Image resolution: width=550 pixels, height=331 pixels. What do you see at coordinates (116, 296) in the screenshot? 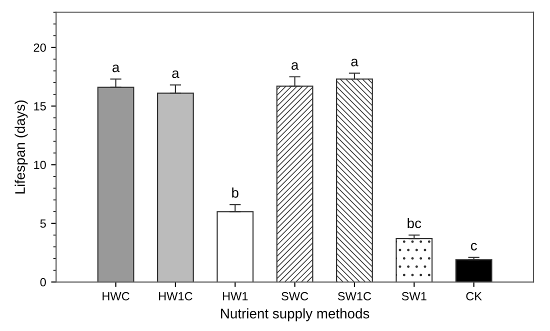
I see `x-tick-label: HWC` at bounding box center [116, 296].